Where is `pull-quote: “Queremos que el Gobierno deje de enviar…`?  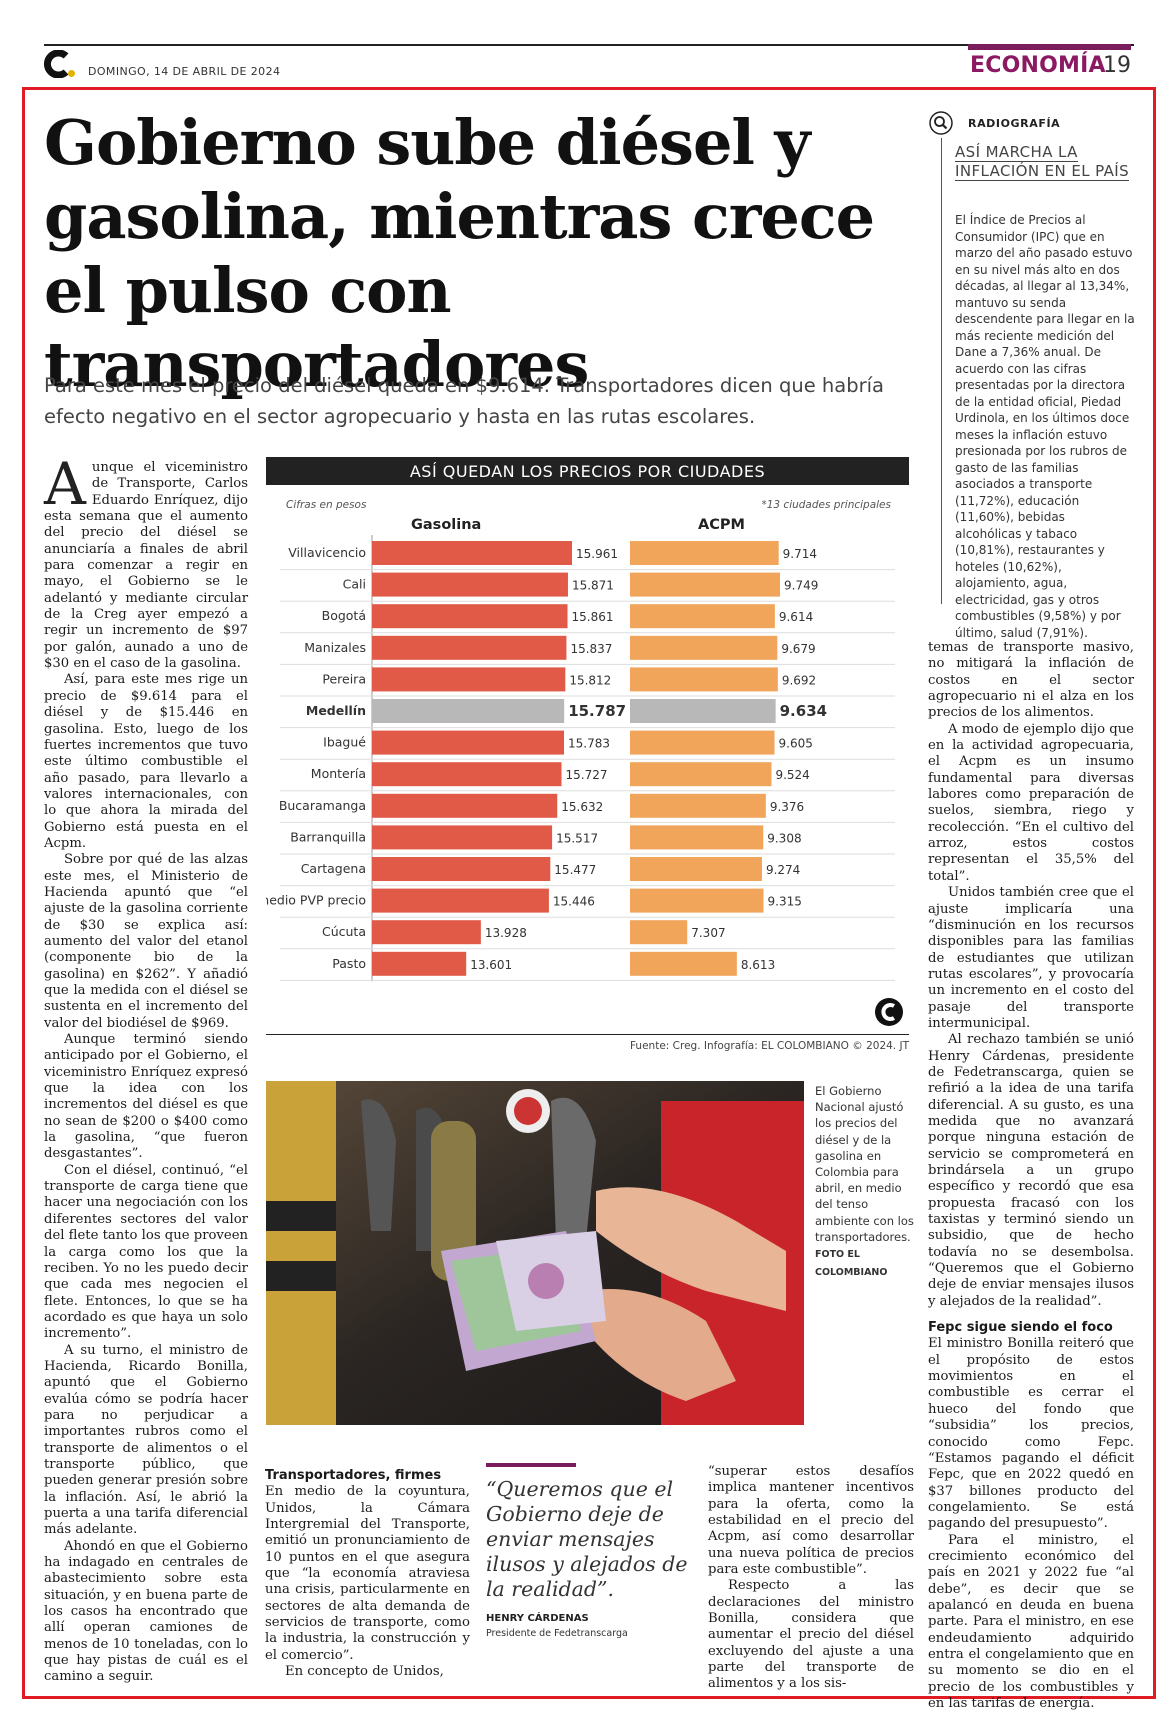 pull-quote: “Queremos que el Gobierno deje de enviar… is located at coordinates (587, 1539).